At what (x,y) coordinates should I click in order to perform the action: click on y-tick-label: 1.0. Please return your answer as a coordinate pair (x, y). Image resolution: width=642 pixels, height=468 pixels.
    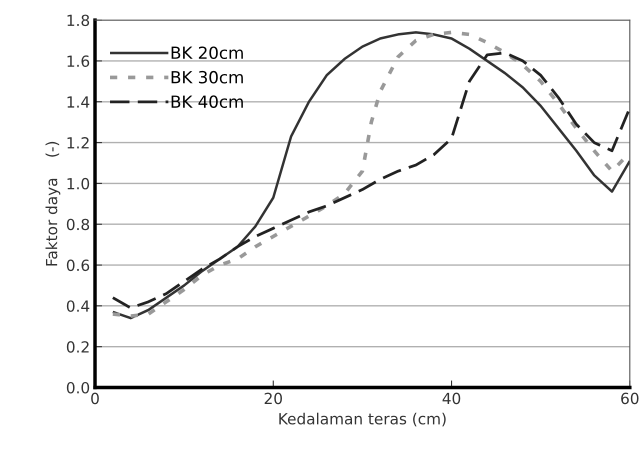
    Looking at the image, I should click on (79, 184).